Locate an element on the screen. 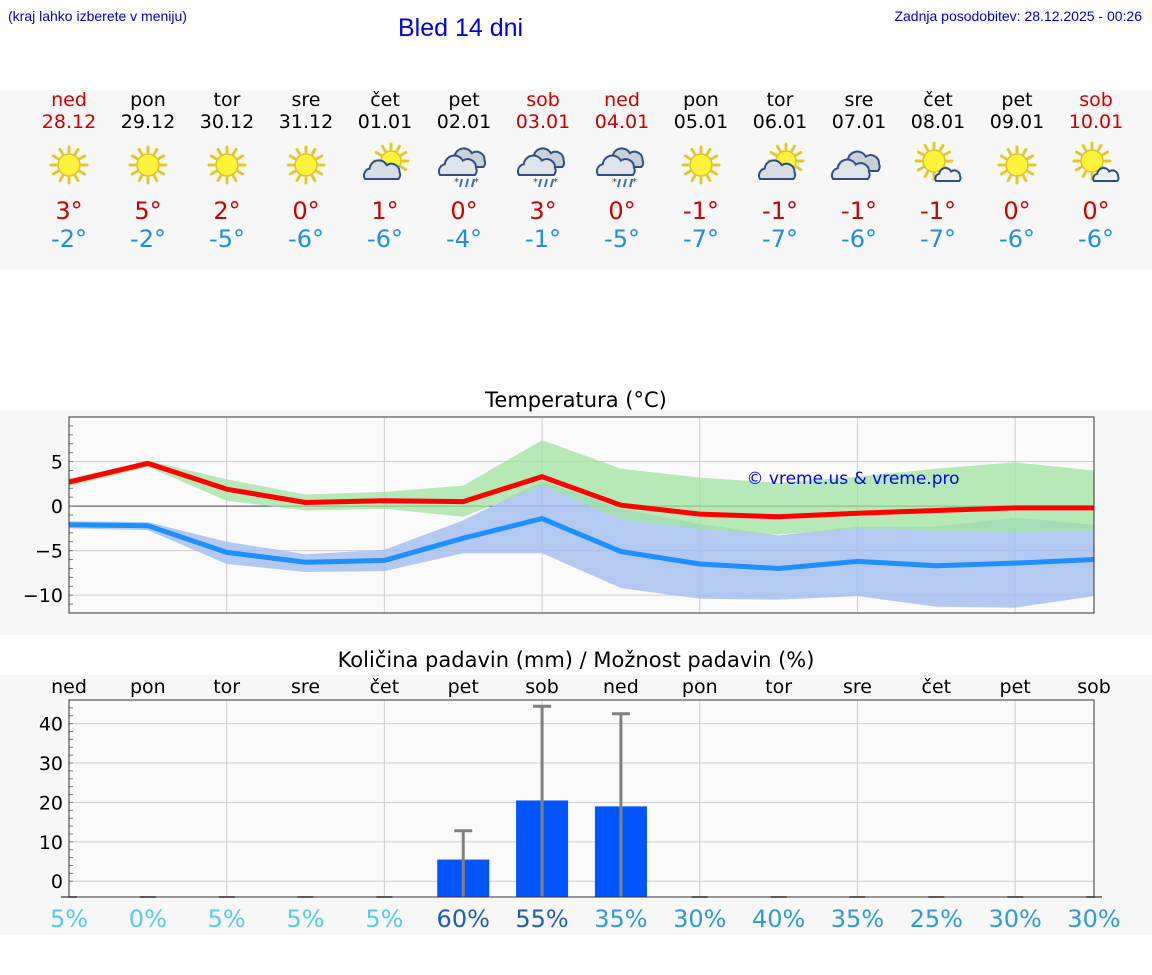 The image size is (1152, 975). day-forecast: pon 29.12 5° -2° is located at coordinates (148, 171).